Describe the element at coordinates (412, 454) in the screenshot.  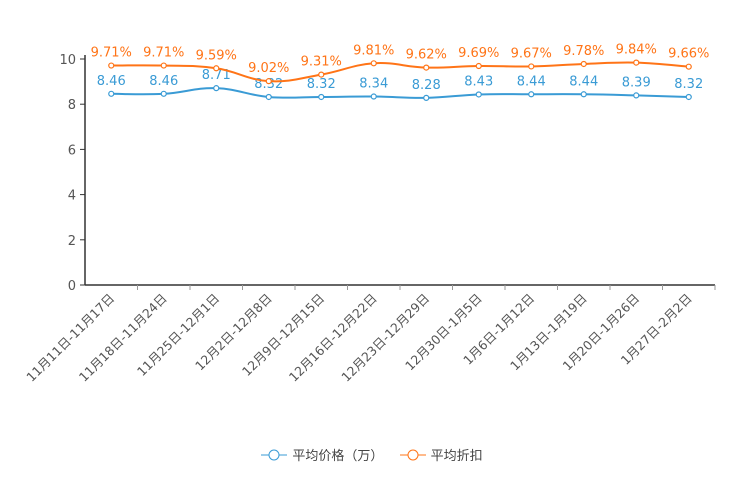
I see `legend-discount-icon` at that location.